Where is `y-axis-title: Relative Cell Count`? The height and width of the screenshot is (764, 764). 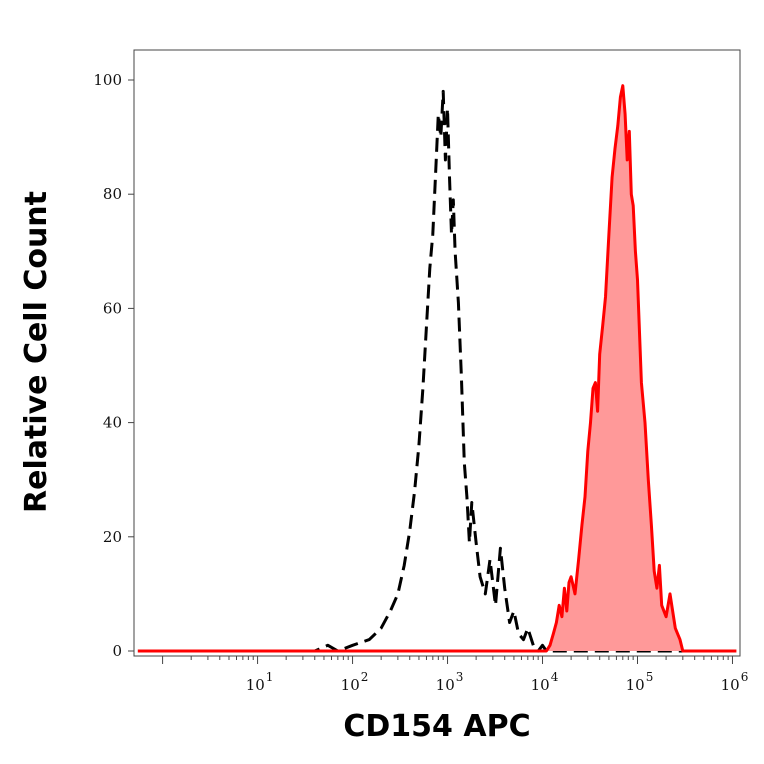 y-axis-title: Relative Cell Count is located at coordinates (36, 352).